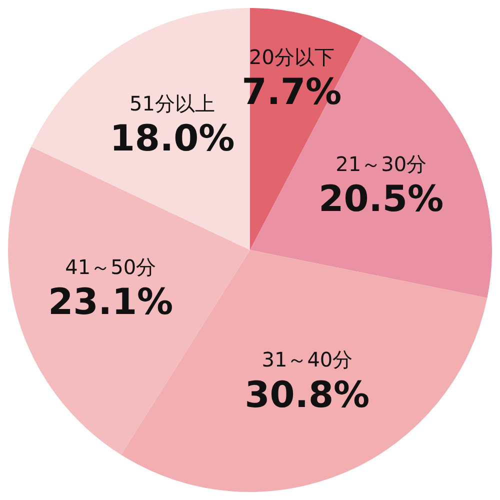 The width and height of the screenshot is (500, 500). What do you see at coordinates (172, 139) in the screenshot?
I see `data-label: 18.0%` at bounding box center [172, 139].